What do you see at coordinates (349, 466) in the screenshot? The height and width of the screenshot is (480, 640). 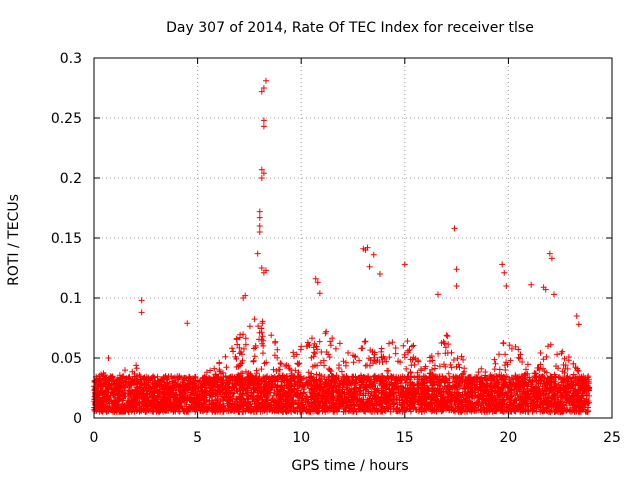 I see `x-axis-label: GPS time / hours` at bounding box center [349, 466].